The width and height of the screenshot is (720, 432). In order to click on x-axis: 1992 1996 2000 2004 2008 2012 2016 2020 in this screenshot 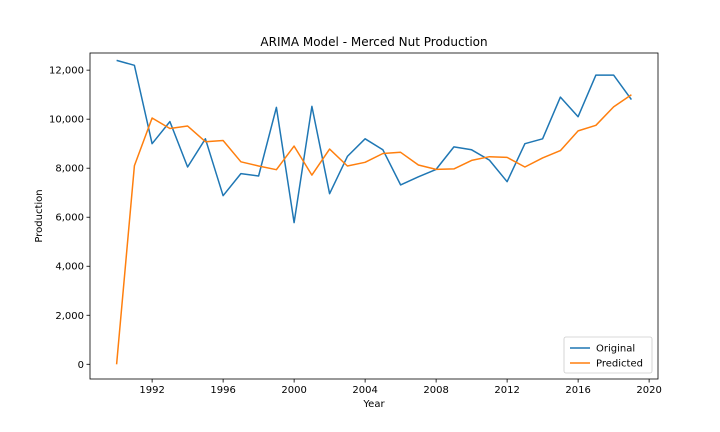, I will do `click(400, 387)`.